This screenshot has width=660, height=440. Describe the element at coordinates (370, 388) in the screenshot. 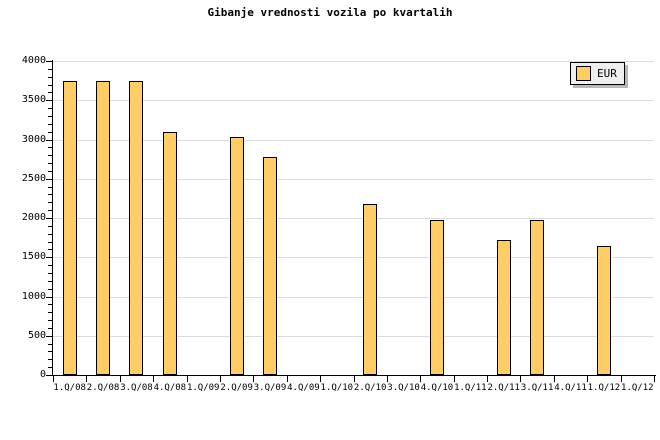

I see `x-axis-tick-label: 2.Q/10` at that location.